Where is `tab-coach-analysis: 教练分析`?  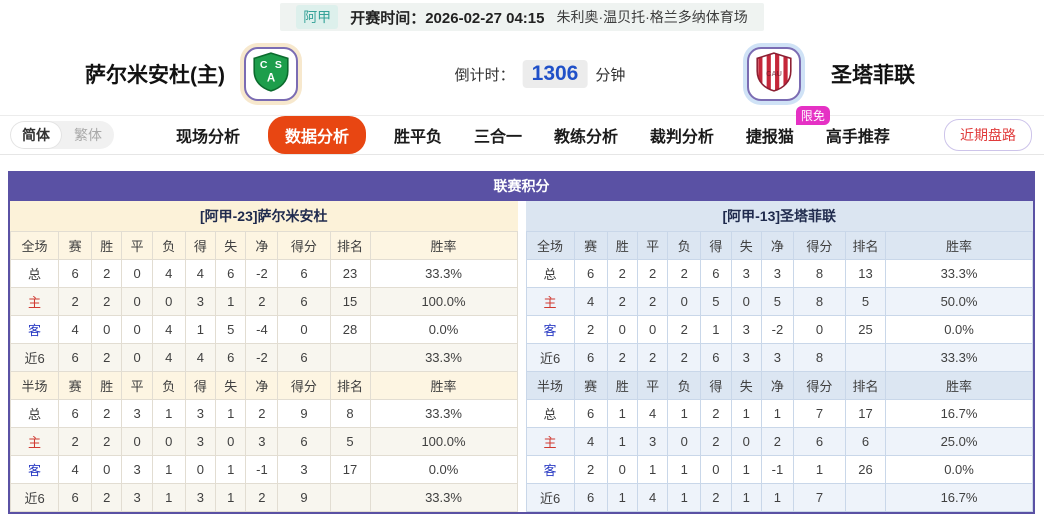 tab-coach-analysis: 教练分析 is located at coordinates (585, 137).